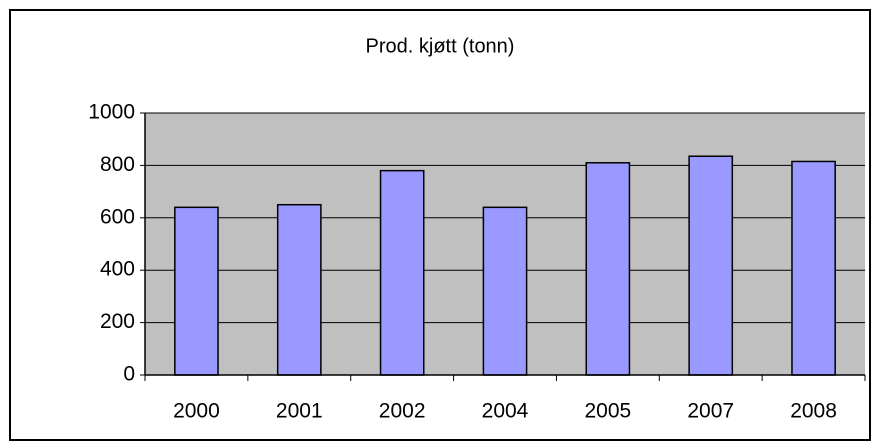 The image size is (878, 446). Describe the element at coordinates (117, 269) in the screenshot. I see `y-tick-label: 400` at that location.